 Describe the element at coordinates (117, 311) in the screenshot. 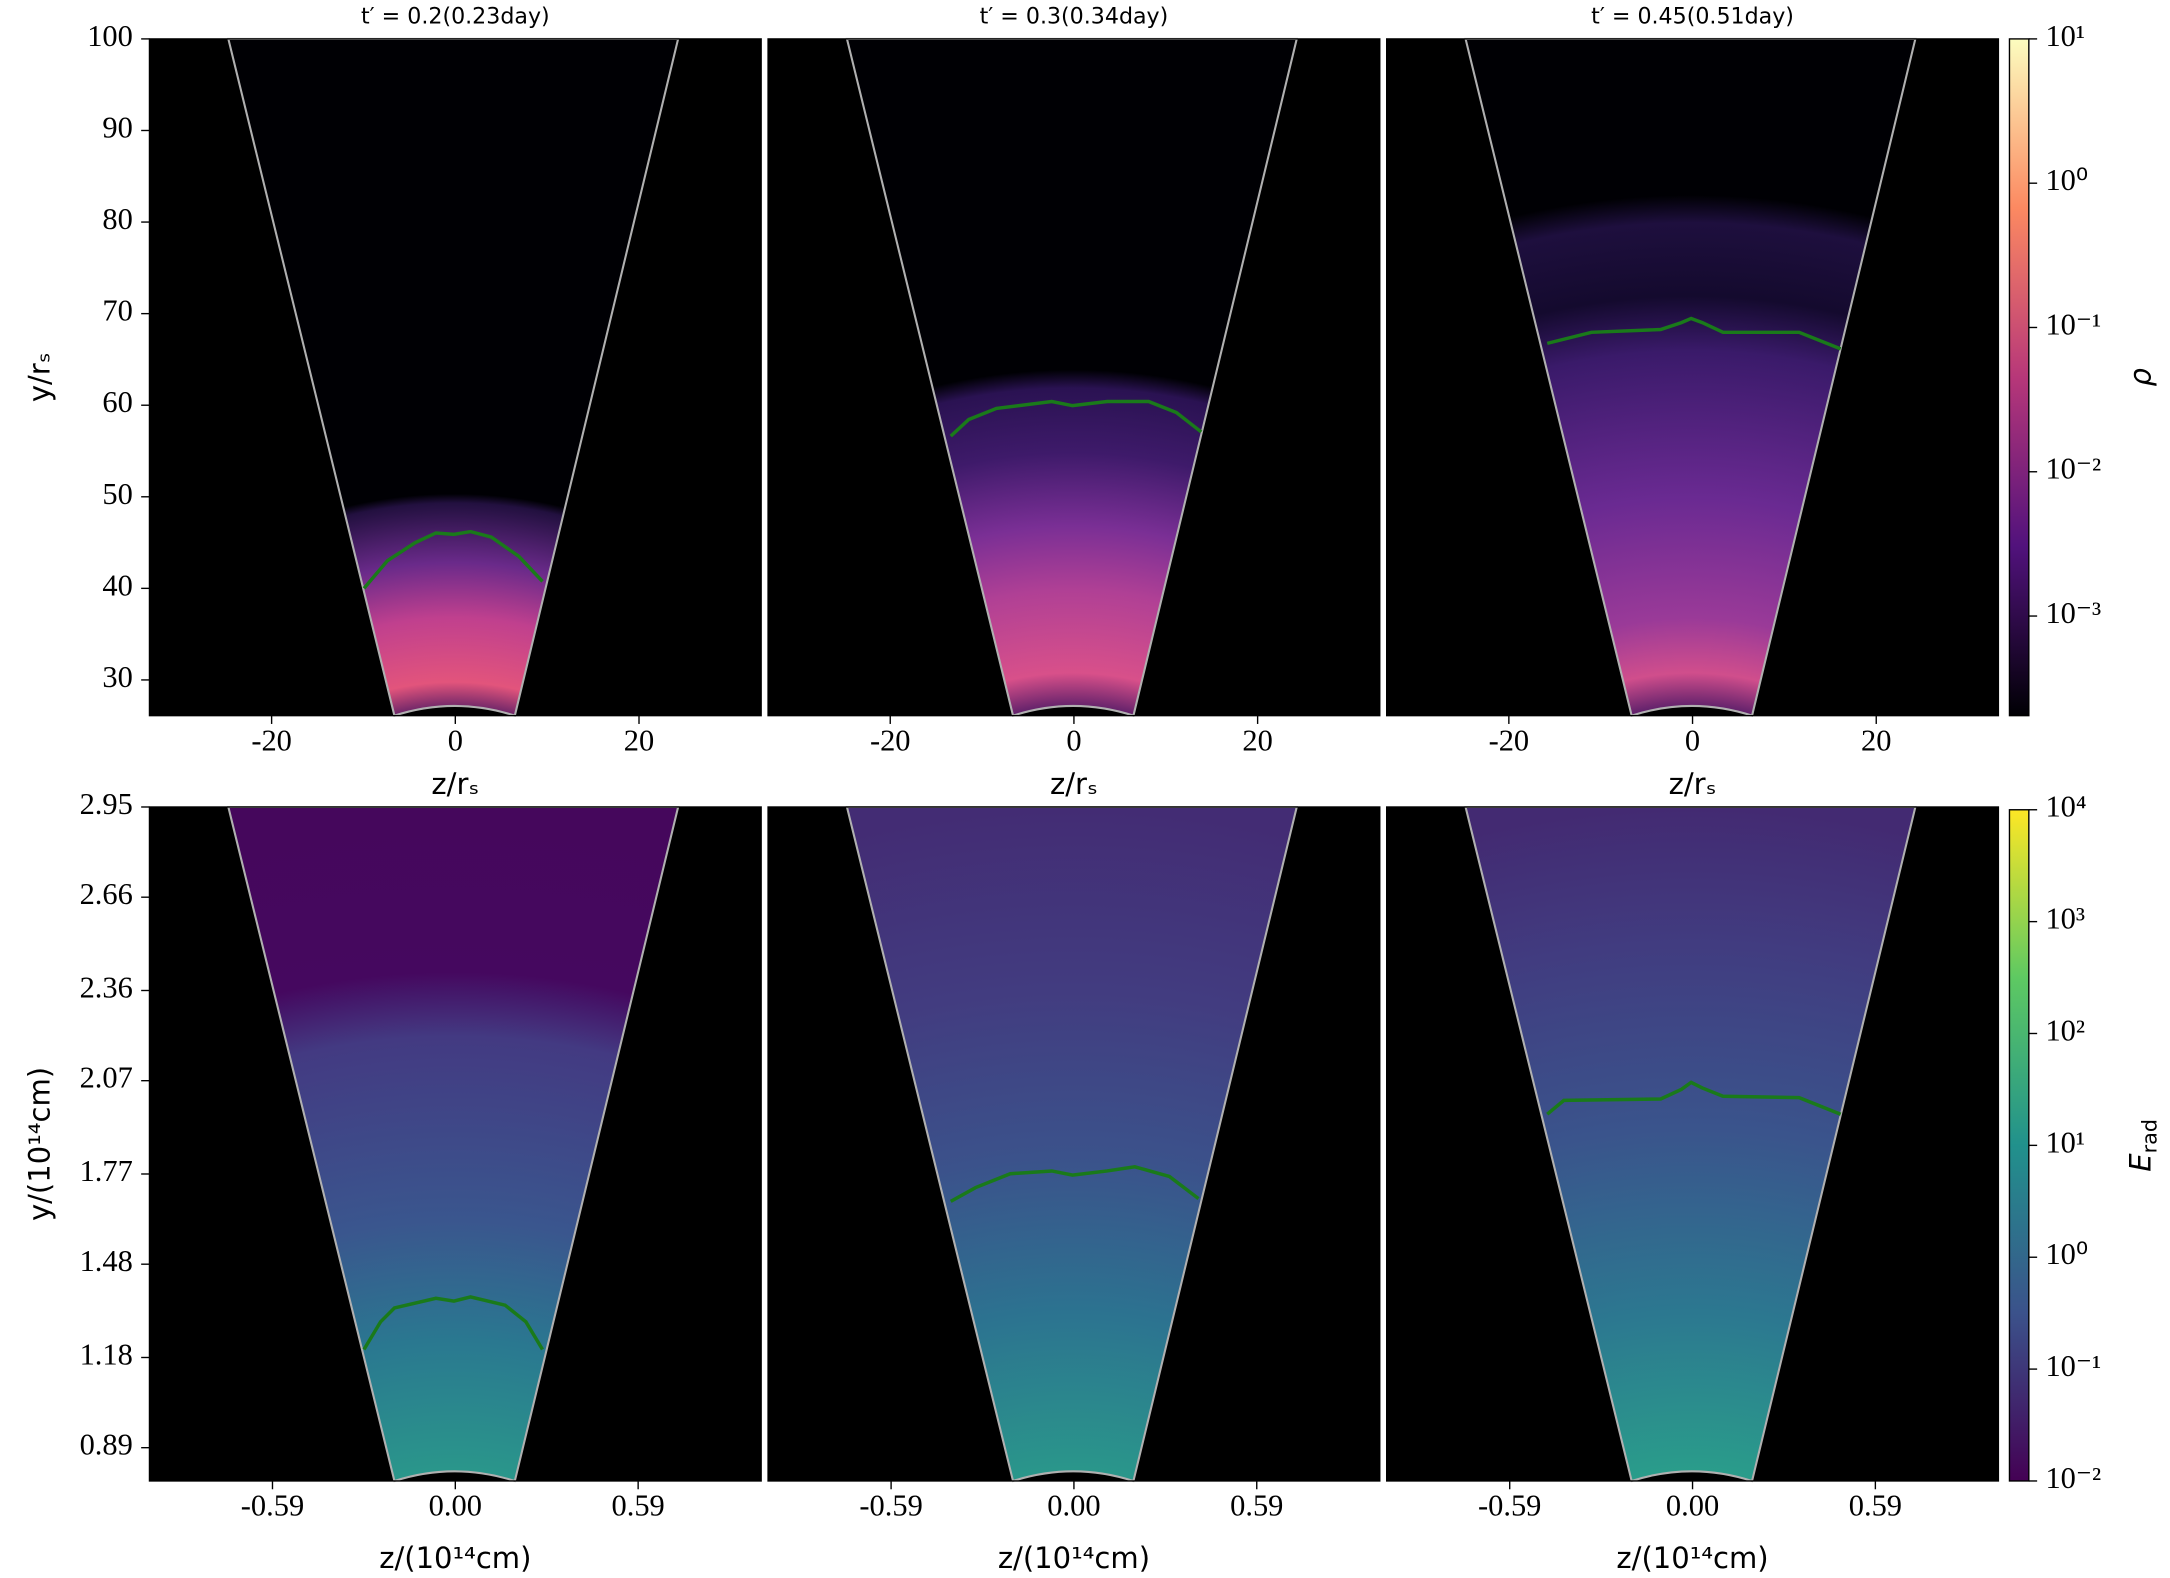

I see `y-tick-label: 70` at that location.